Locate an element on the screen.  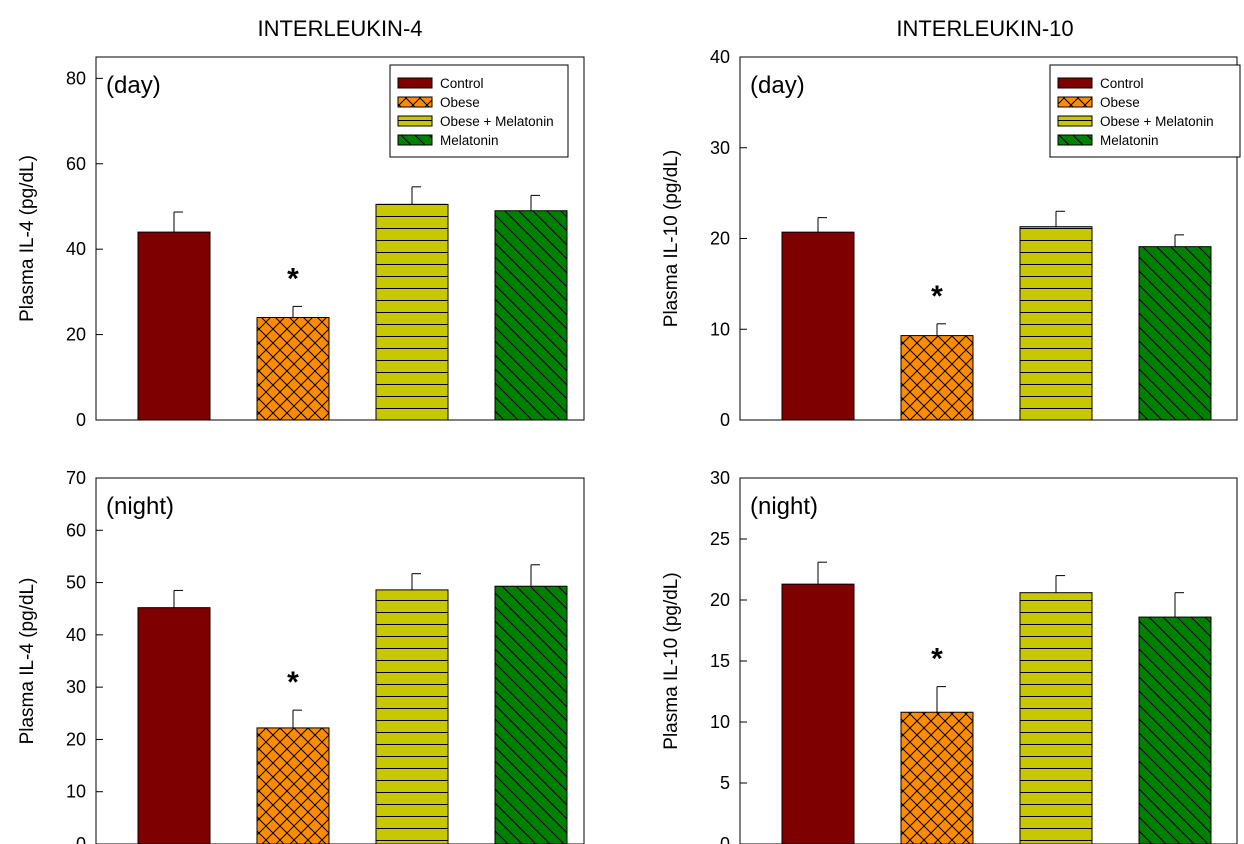
y-tick-label: 70 is located at coordinates (76, 478).